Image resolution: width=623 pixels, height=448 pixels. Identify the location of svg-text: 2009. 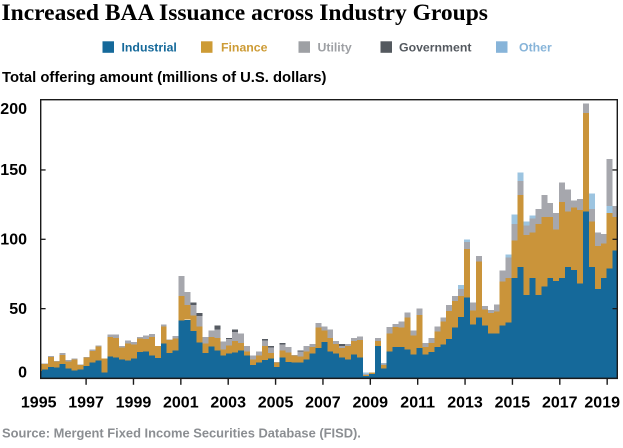
(370, 403).